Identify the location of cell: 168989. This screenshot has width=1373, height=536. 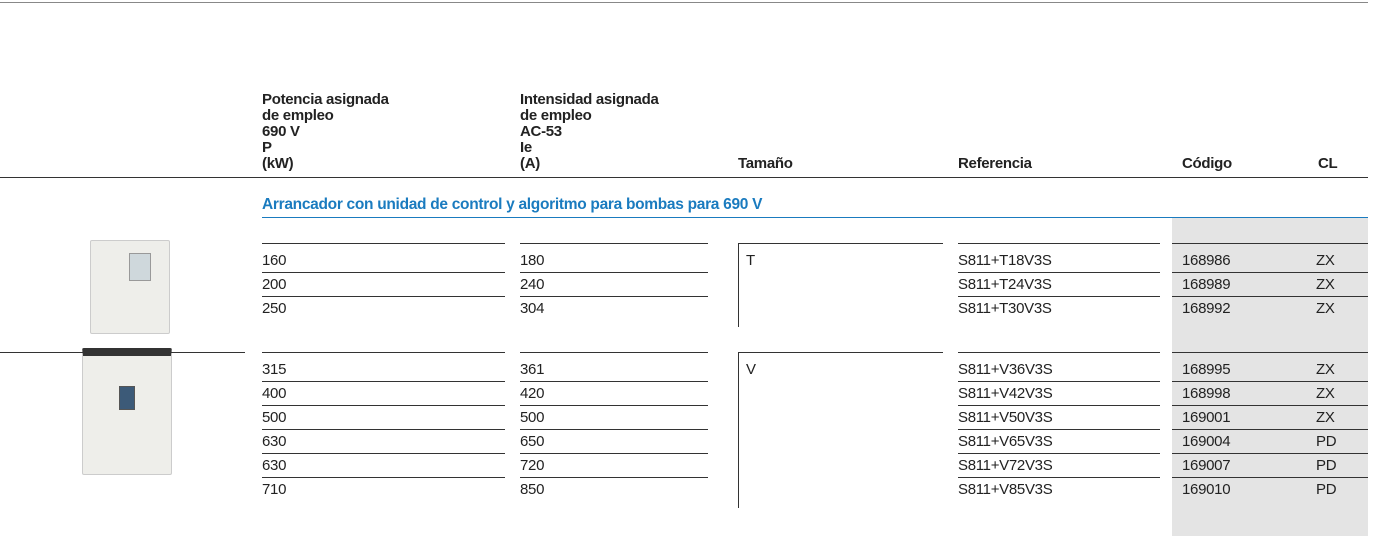
(1206, 284).